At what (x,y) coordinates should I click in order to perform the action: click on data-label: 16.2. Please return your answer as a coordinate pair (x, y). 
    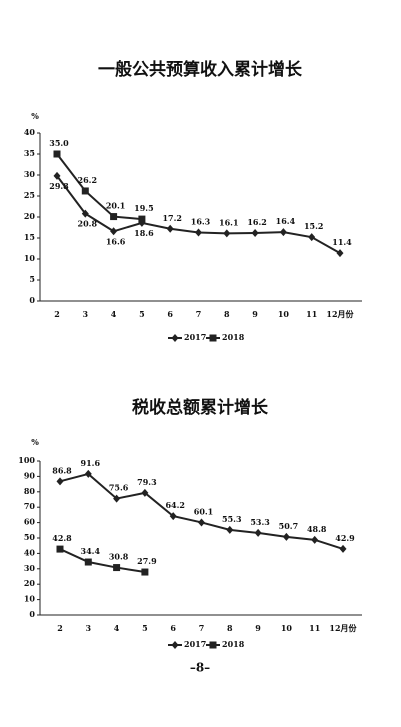
    Looking at the image, I should click on (256, 222).